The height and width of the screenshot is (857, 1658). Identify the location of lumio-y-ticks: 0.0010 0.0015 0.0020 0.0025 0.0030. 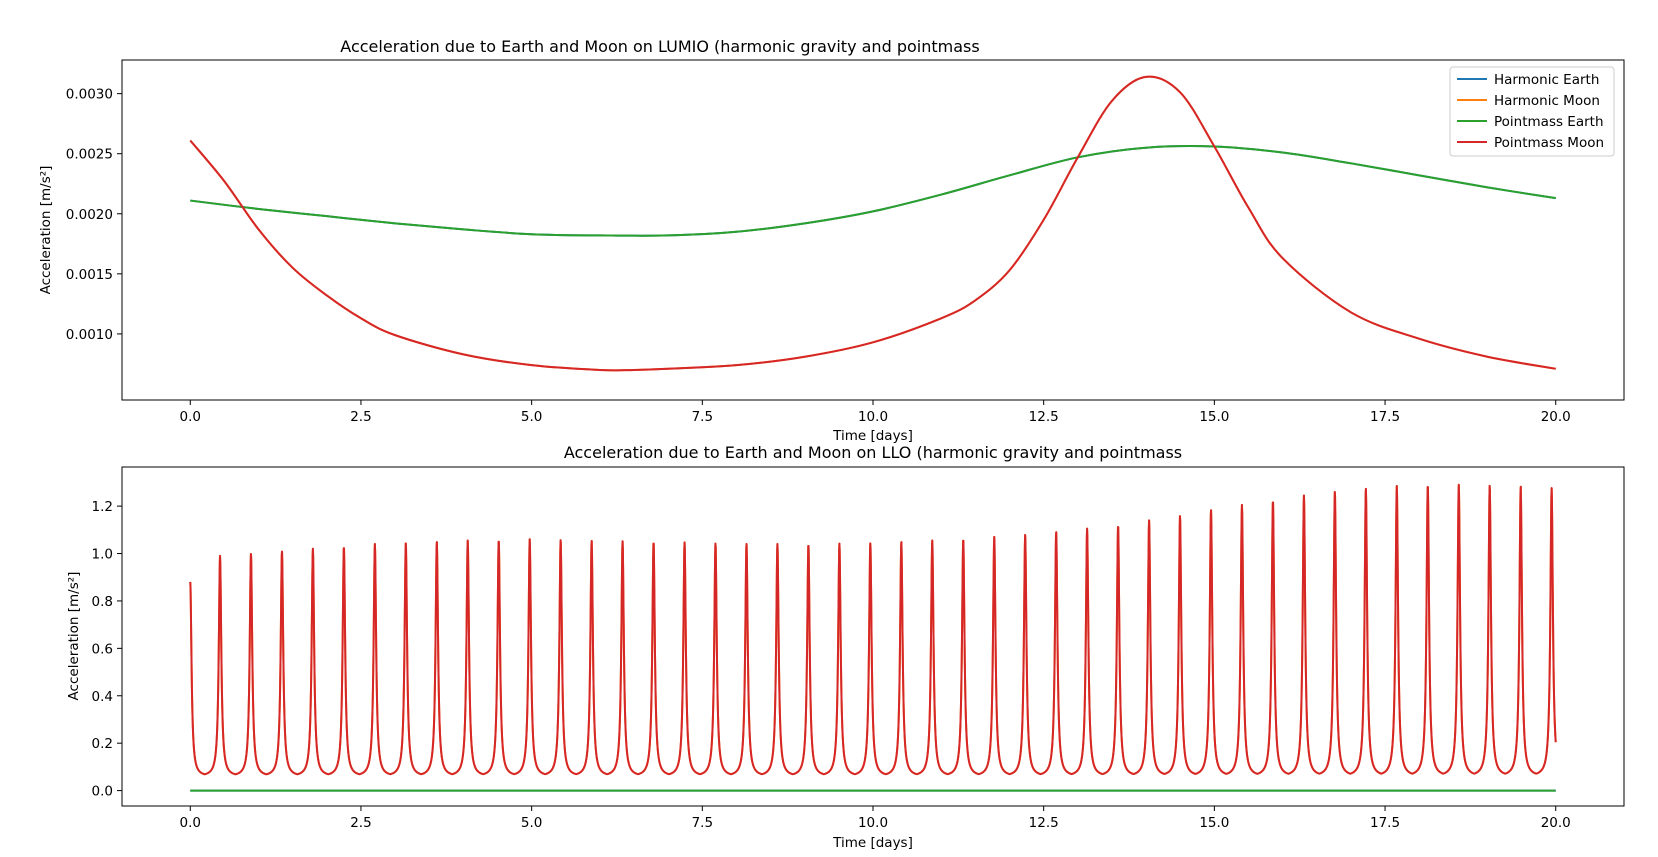
(94, 215).